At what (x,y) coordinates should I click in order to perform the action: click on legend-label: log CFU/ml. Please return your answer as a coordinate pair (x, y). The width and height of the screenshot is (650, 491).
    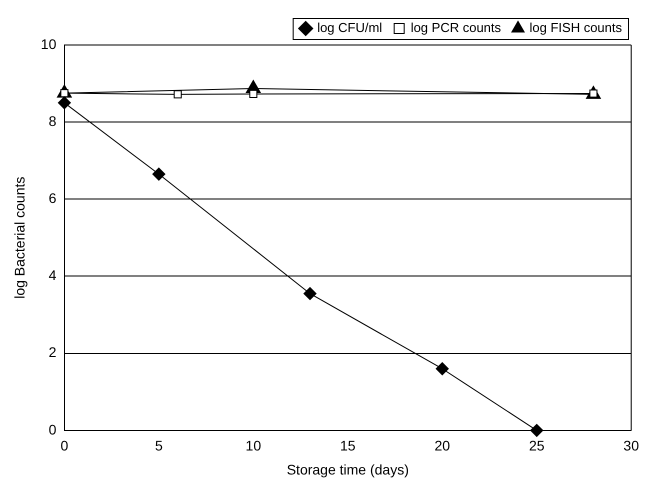
    Looking at the image, I should click on (349, 28).